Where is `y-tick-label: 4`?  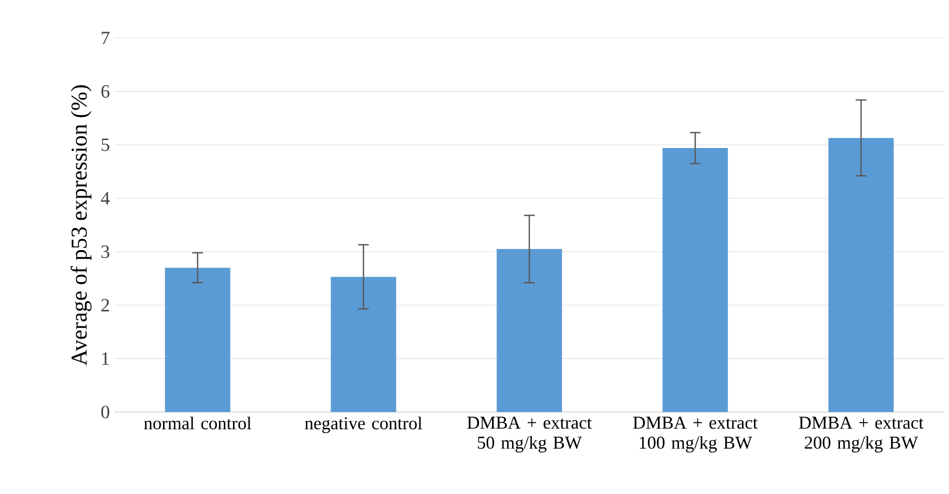 y-tick-label: 4 is located at coordinates (105, 198).